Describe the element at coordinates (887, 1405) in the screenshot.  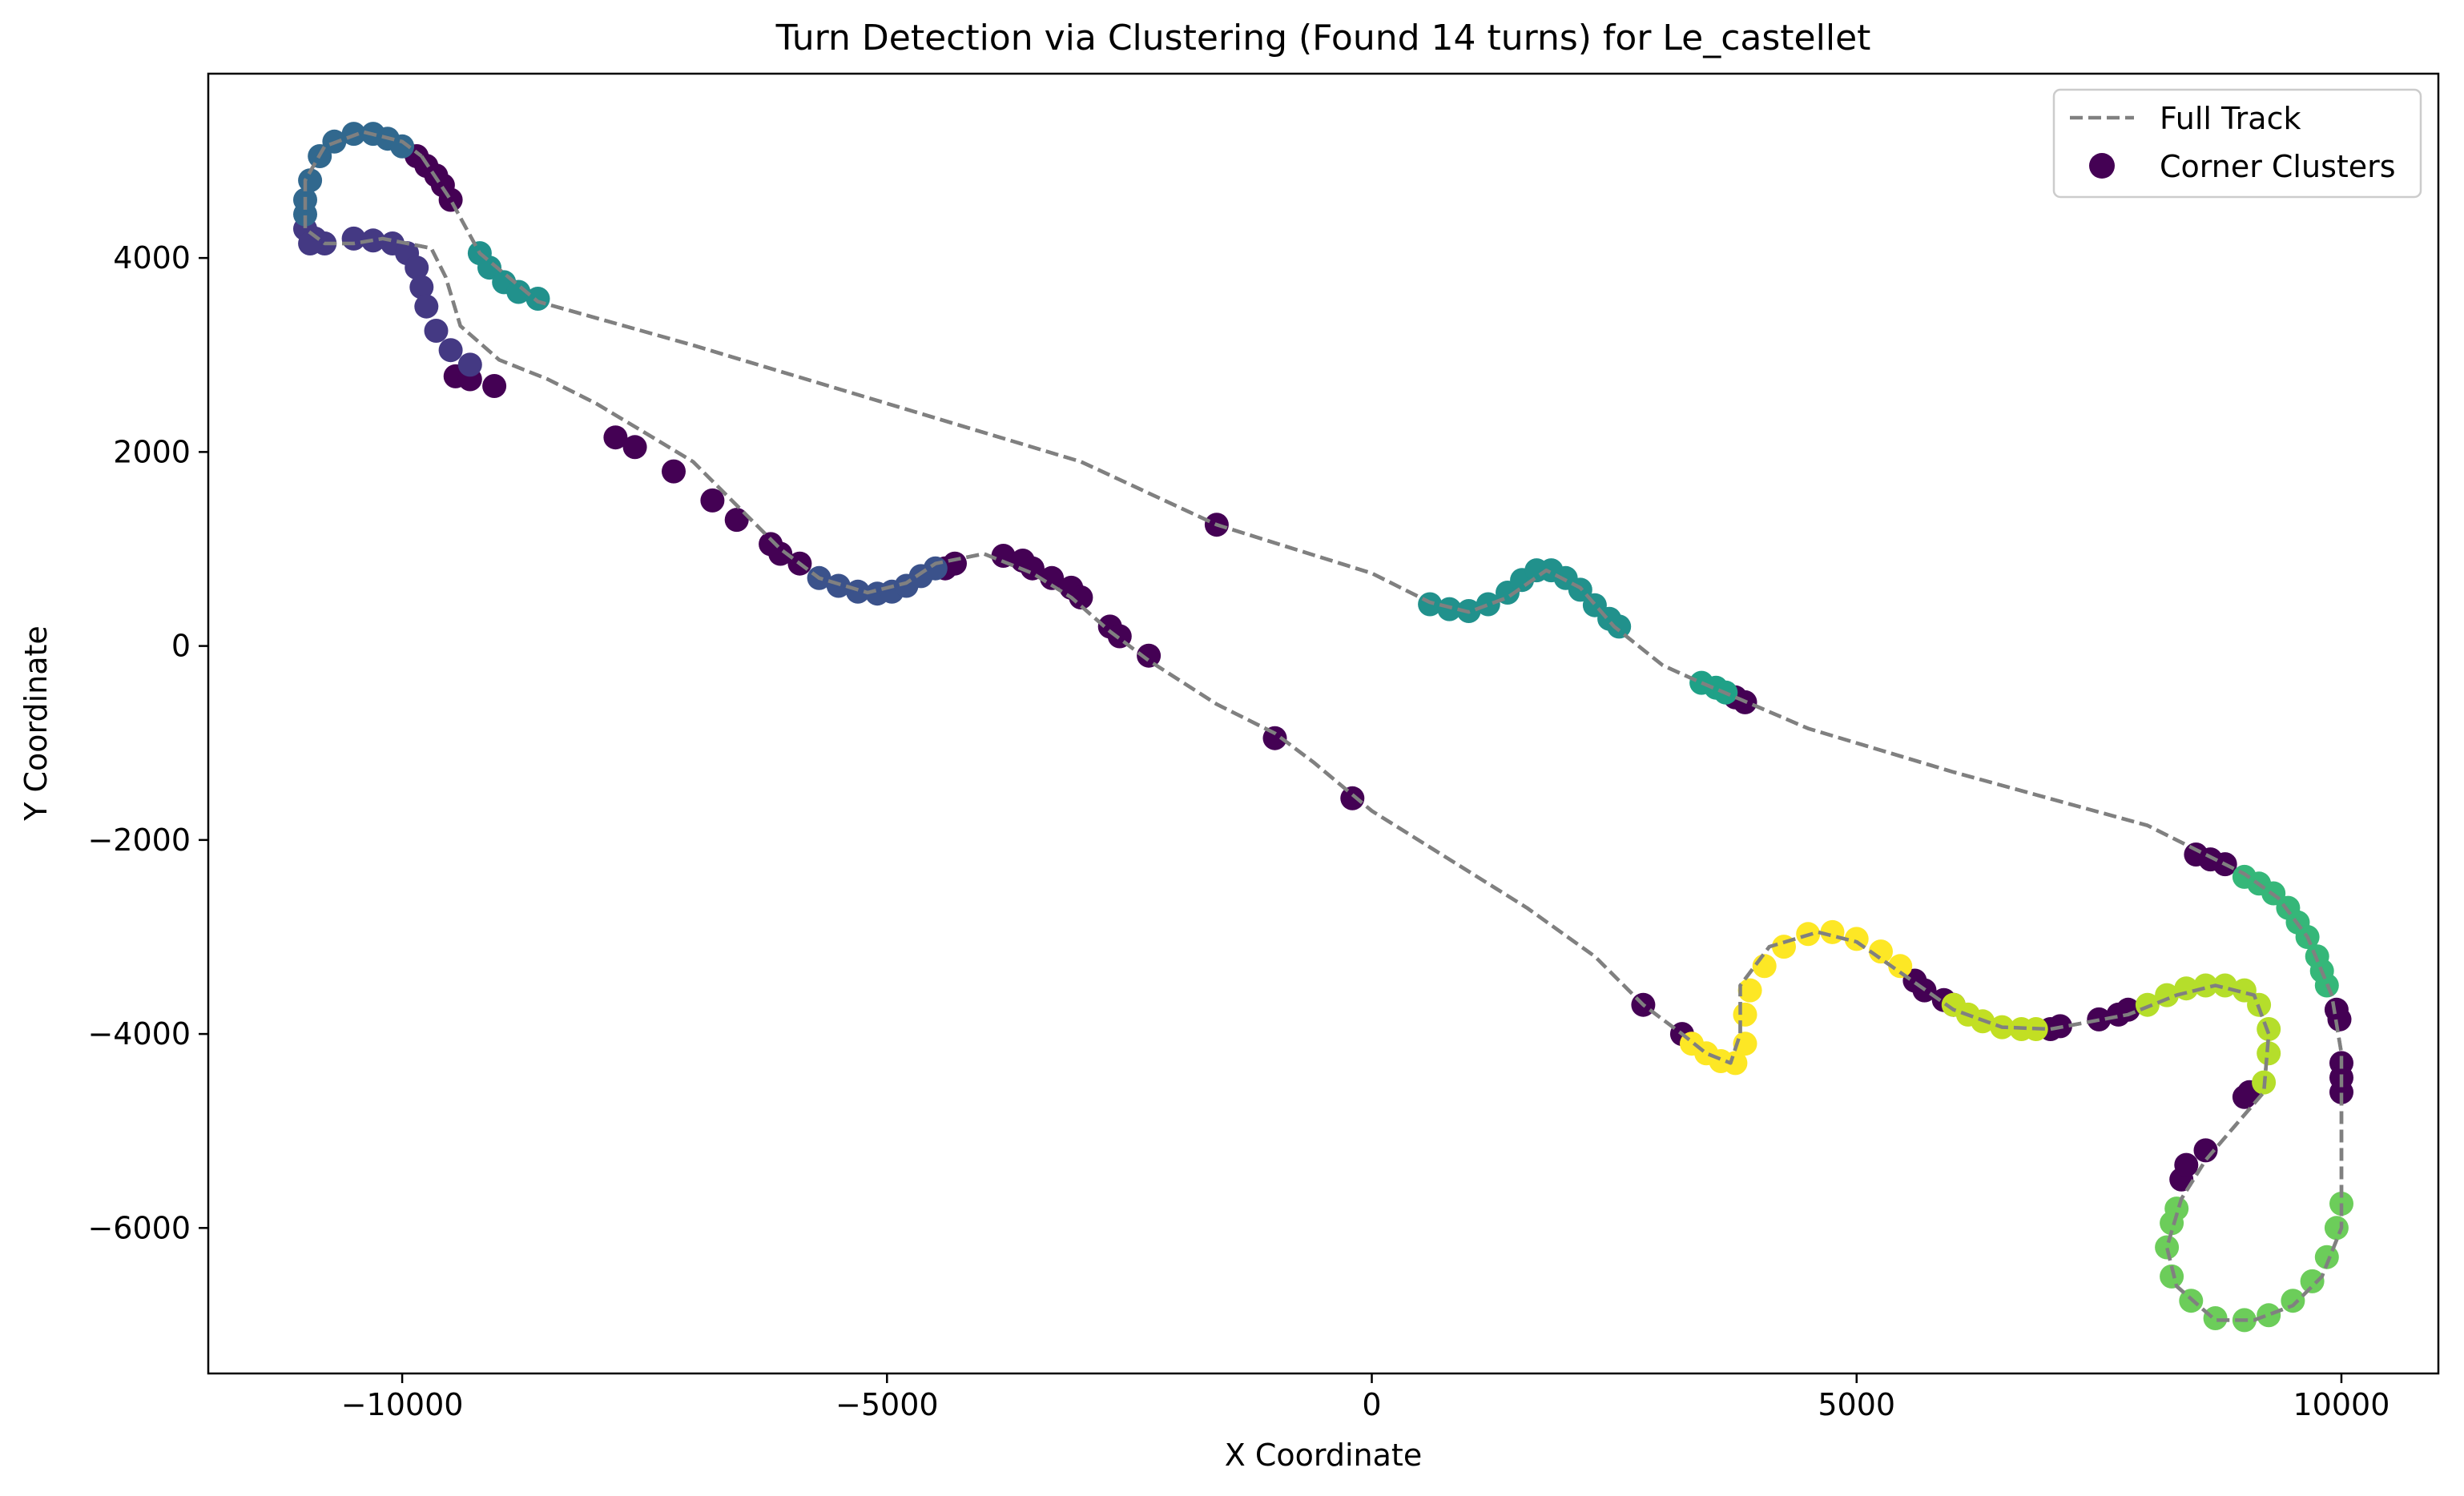
I see `x-tick-label: −5000` at that location.